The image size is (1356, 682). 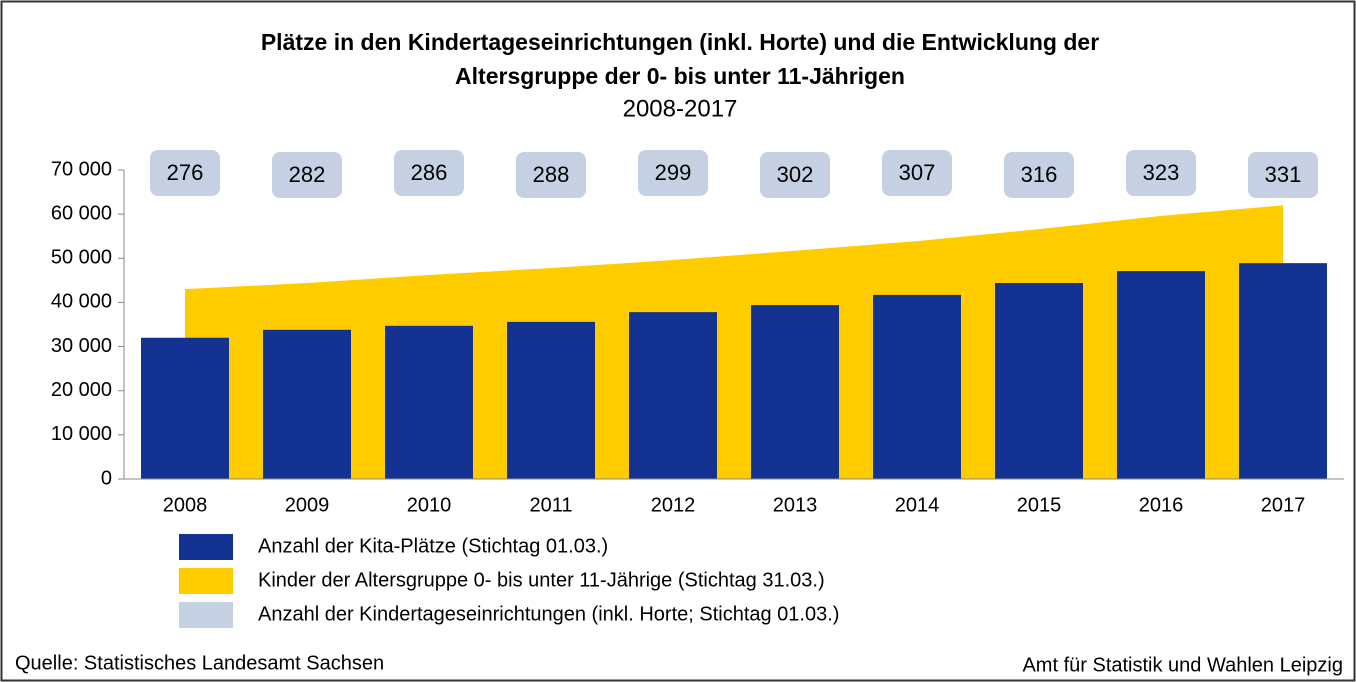 I want to click on count-label: 288, so click(x=551, y=174).